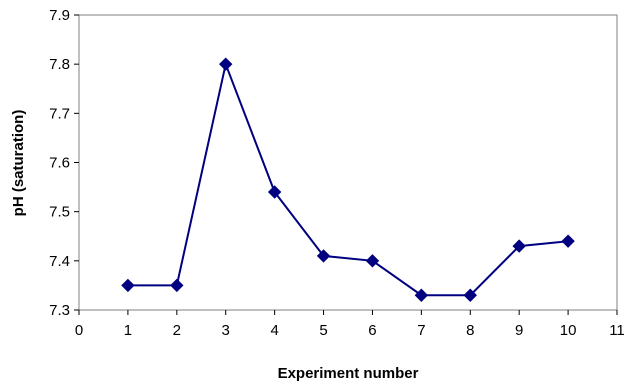 The width and height of the screenshot is (625, 388). Describe the element at coordinates (372, 330) in the screenshot. I see `x-tick-label: 6` at that location.